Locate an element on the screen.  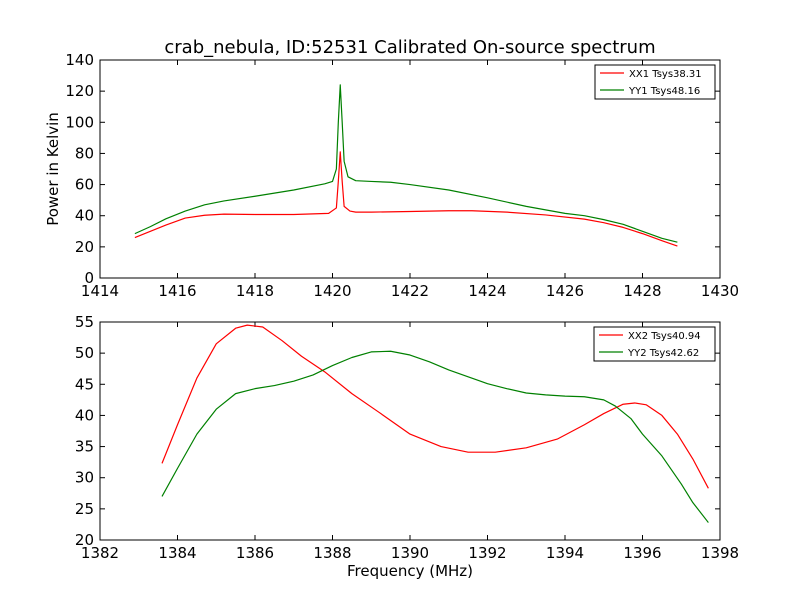
y-tick-label: 35 is located at coordinates (84, 447).